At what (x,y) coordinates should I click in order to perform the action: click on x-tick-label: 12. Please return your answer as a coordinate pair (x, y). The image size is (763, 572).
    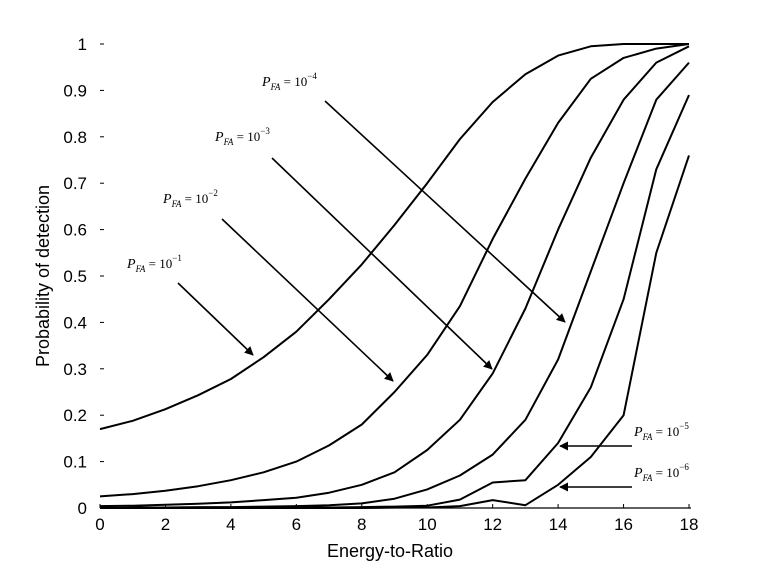
    Looking at the image, I should click on (492, 524).